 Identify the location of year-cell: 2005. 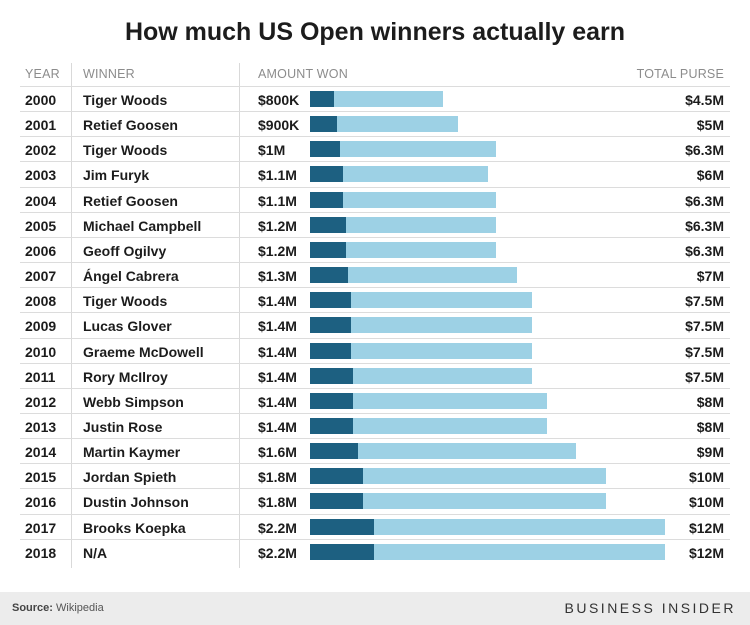
(41, 225).